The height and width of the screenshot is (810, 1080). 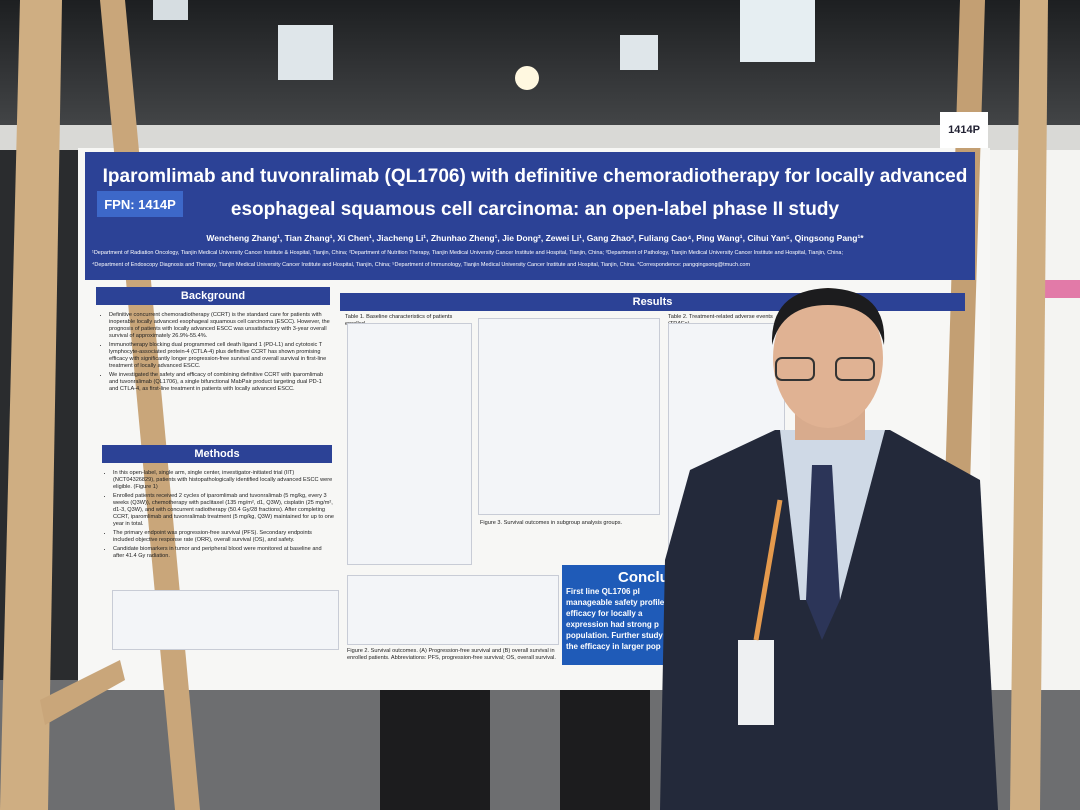 What do you see at coordinates (409, 444) in the screenshot?
I see `table` at bounding box center [409, 444].